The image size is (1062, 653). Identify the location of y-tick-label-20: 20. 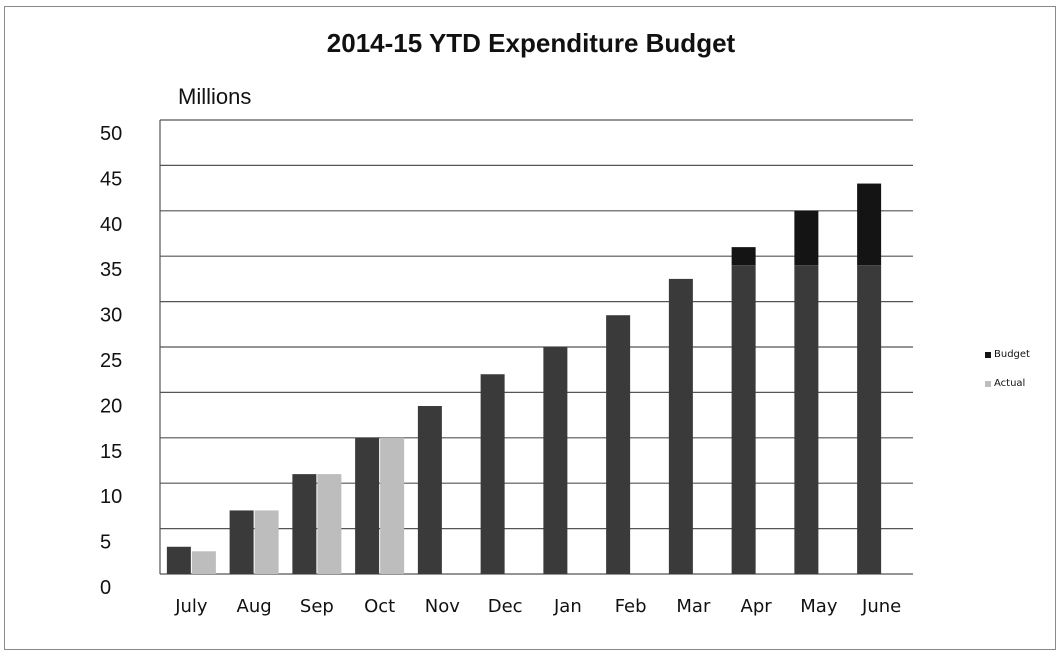
(111, 406).